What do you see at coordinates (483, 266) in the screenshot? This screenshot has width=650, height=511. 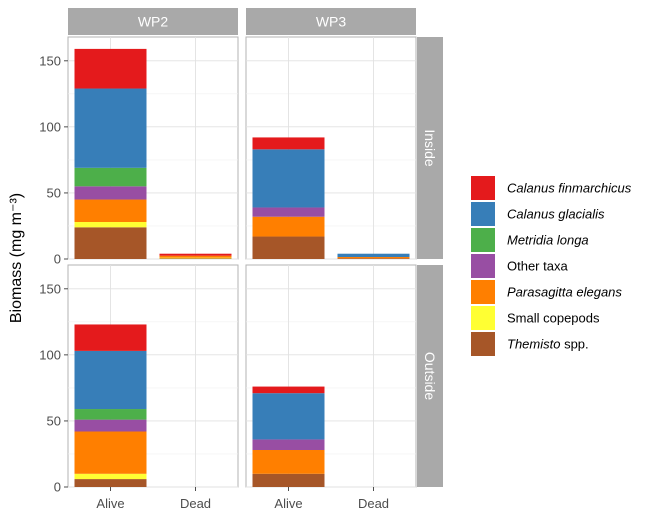 I see `legend-key-other-taxa` at bounding box center [483, 266].